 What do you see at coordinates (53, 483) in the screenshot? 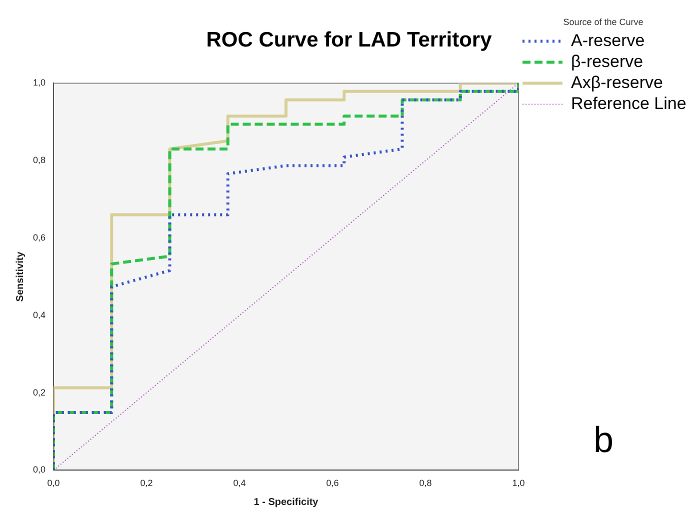
I see `x-tick-label: 0,0` at bounding box center [53, 483].